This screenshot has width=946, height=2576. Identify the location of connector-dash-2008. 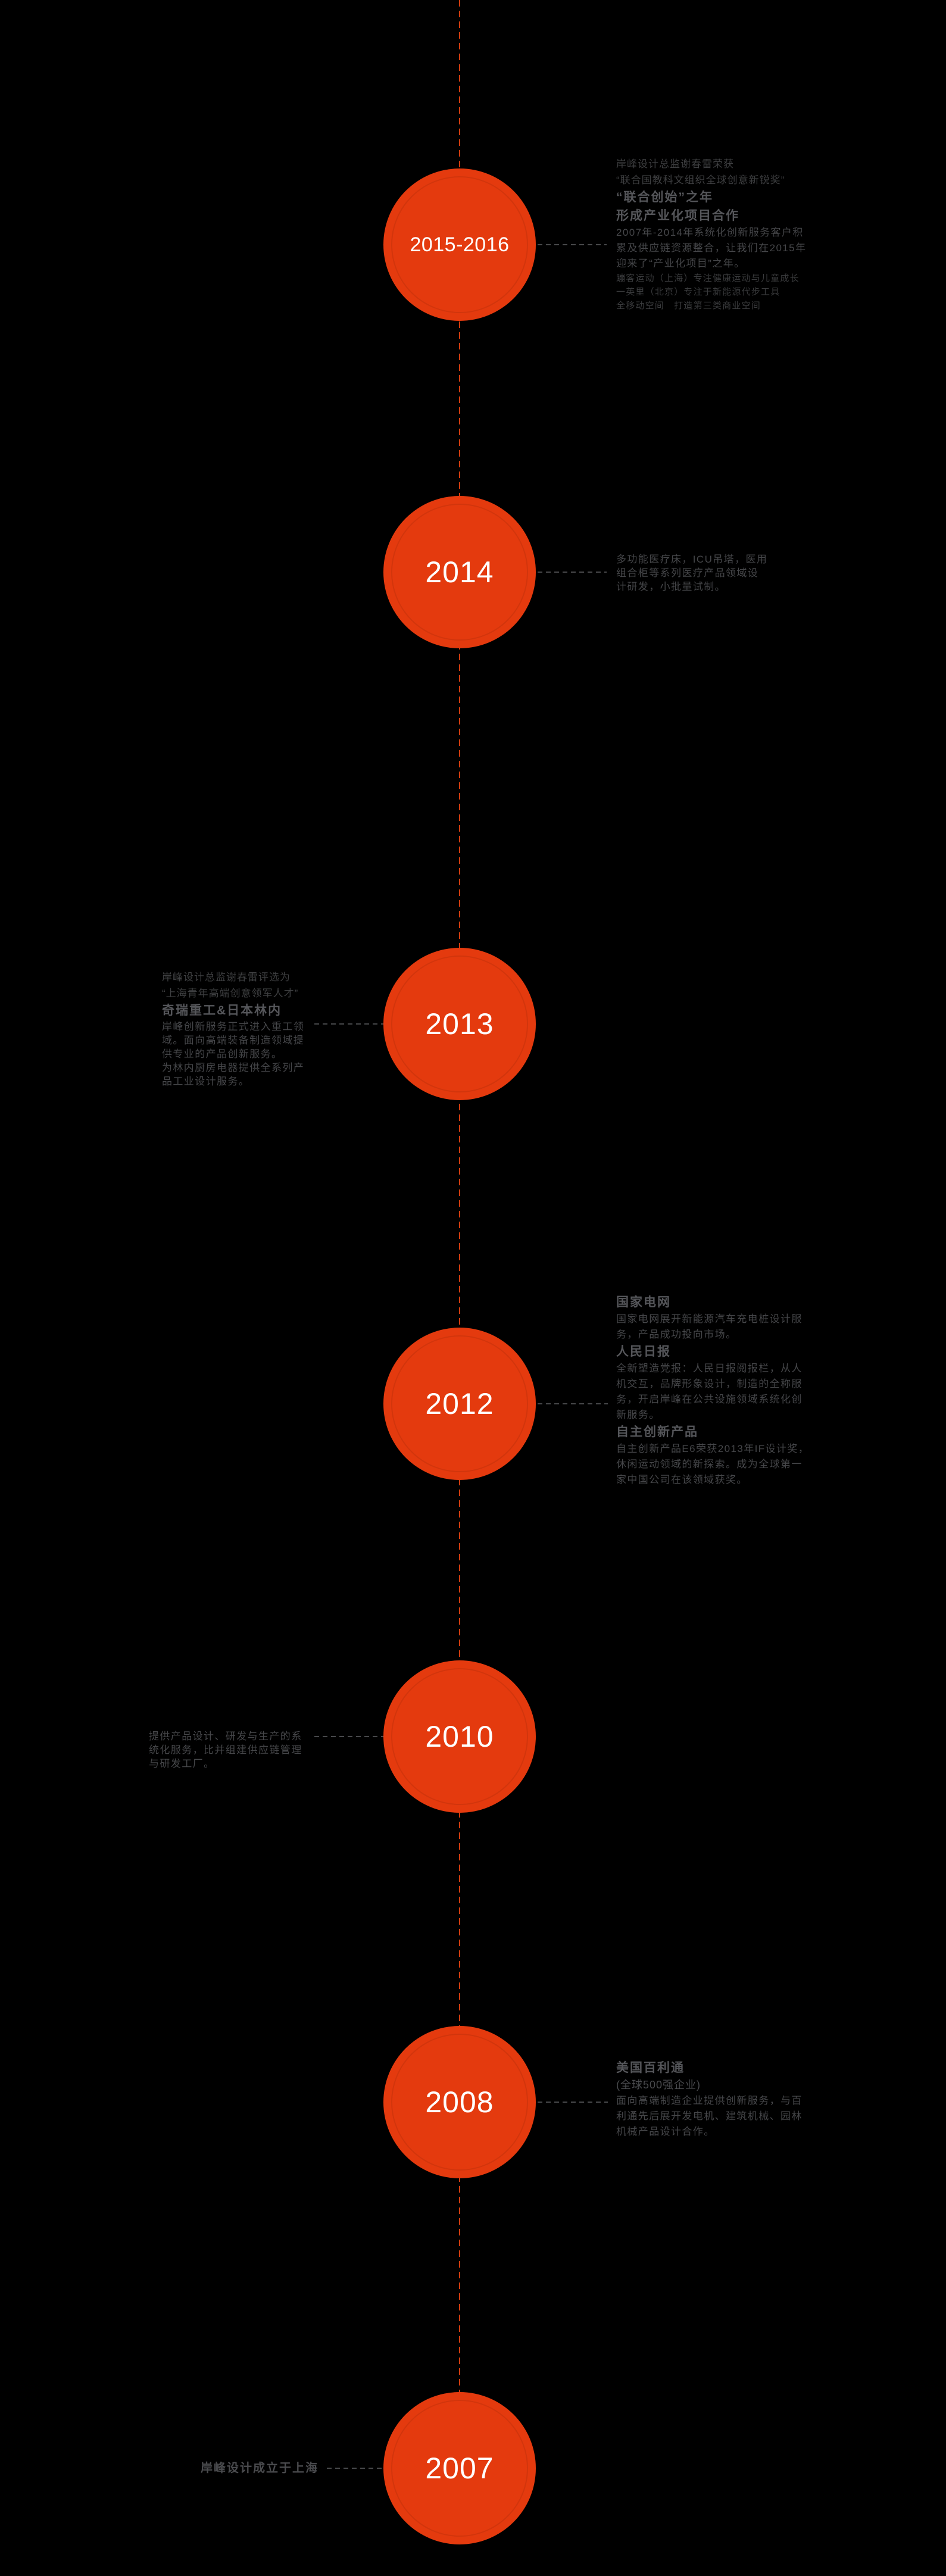
(573, 2102).